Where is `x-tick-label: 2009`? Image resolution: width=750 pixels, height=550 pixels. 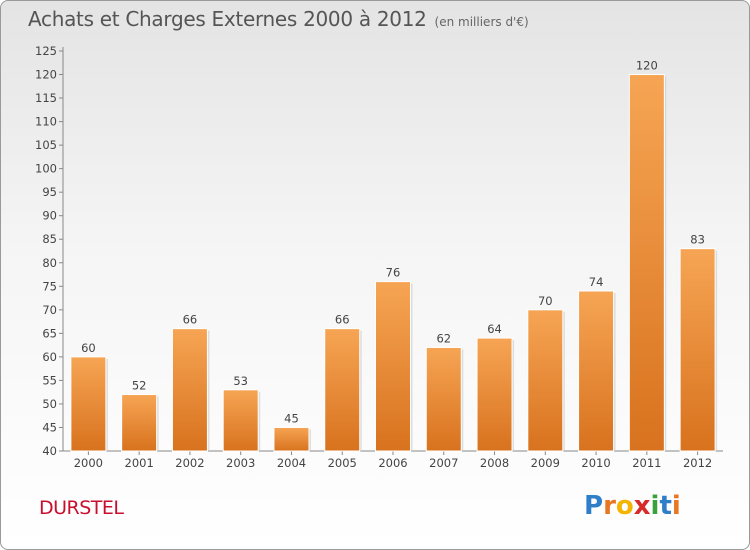 x-tick-label: 2009 is located at coordinates (545, 463).